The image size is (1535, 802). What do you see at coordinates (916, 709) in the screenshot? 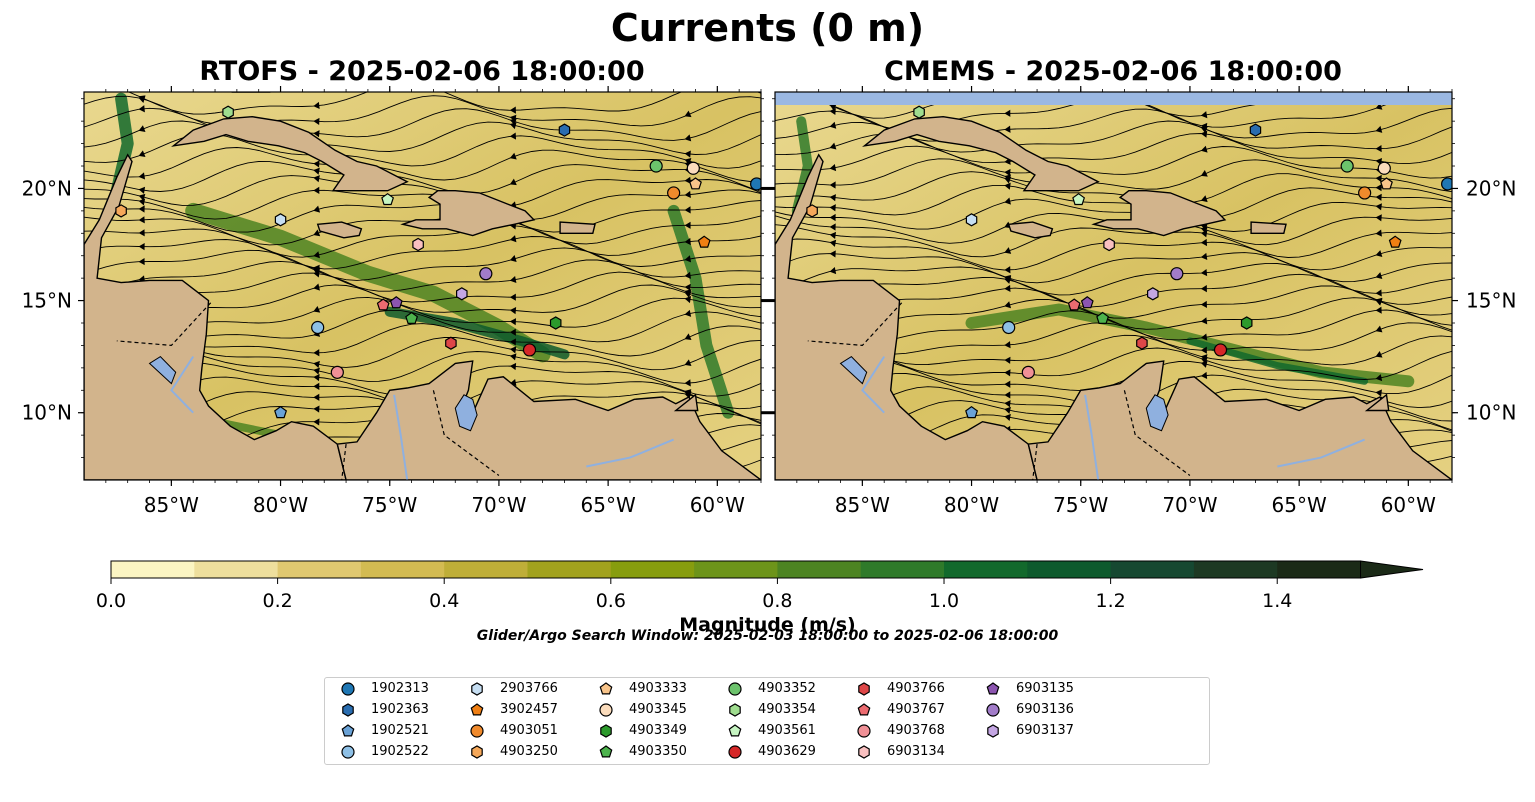
I see `legend-label: 4903767` at bounding box center [916, 709].